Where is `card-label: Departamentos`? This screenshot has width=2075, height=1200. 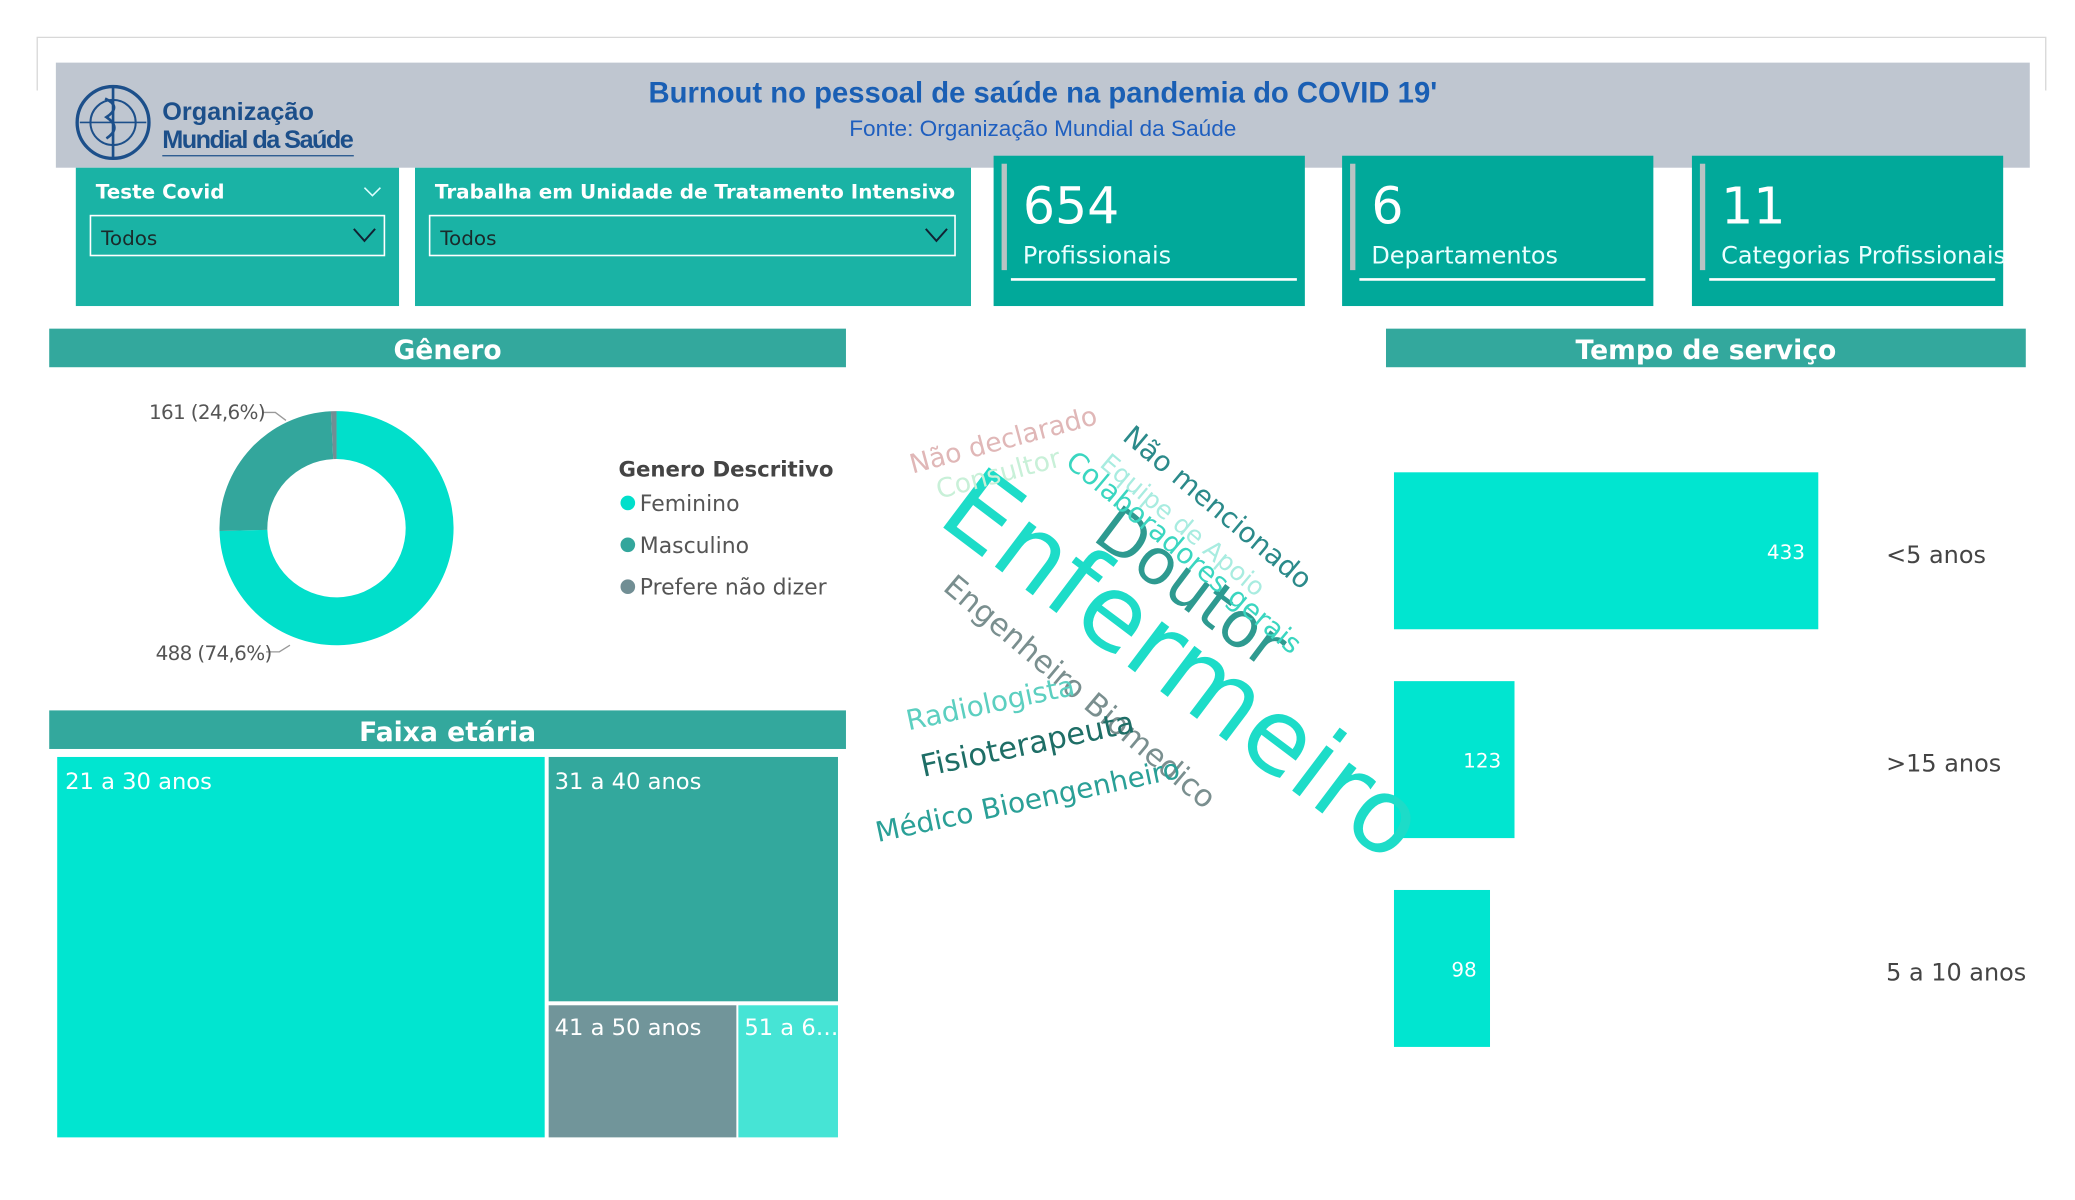
card-label: Departamentos is located at coordinates (1464, 255).